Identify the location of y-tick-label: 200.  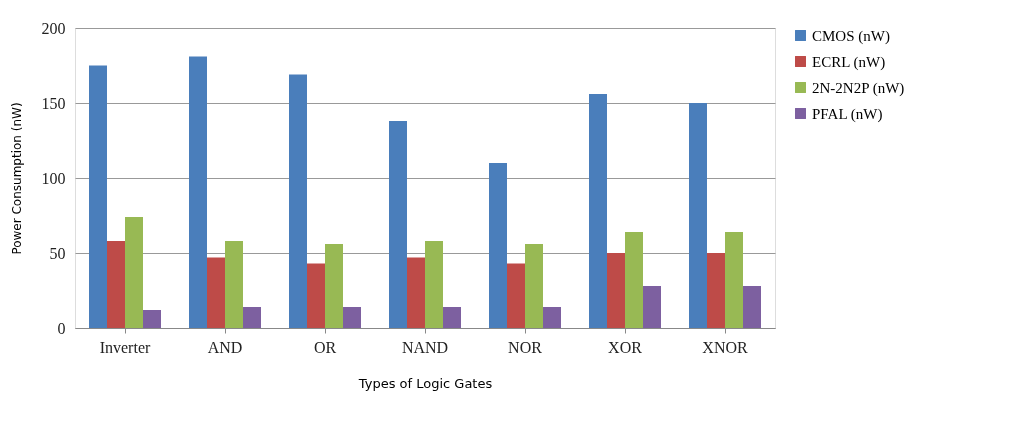
(53, 28).